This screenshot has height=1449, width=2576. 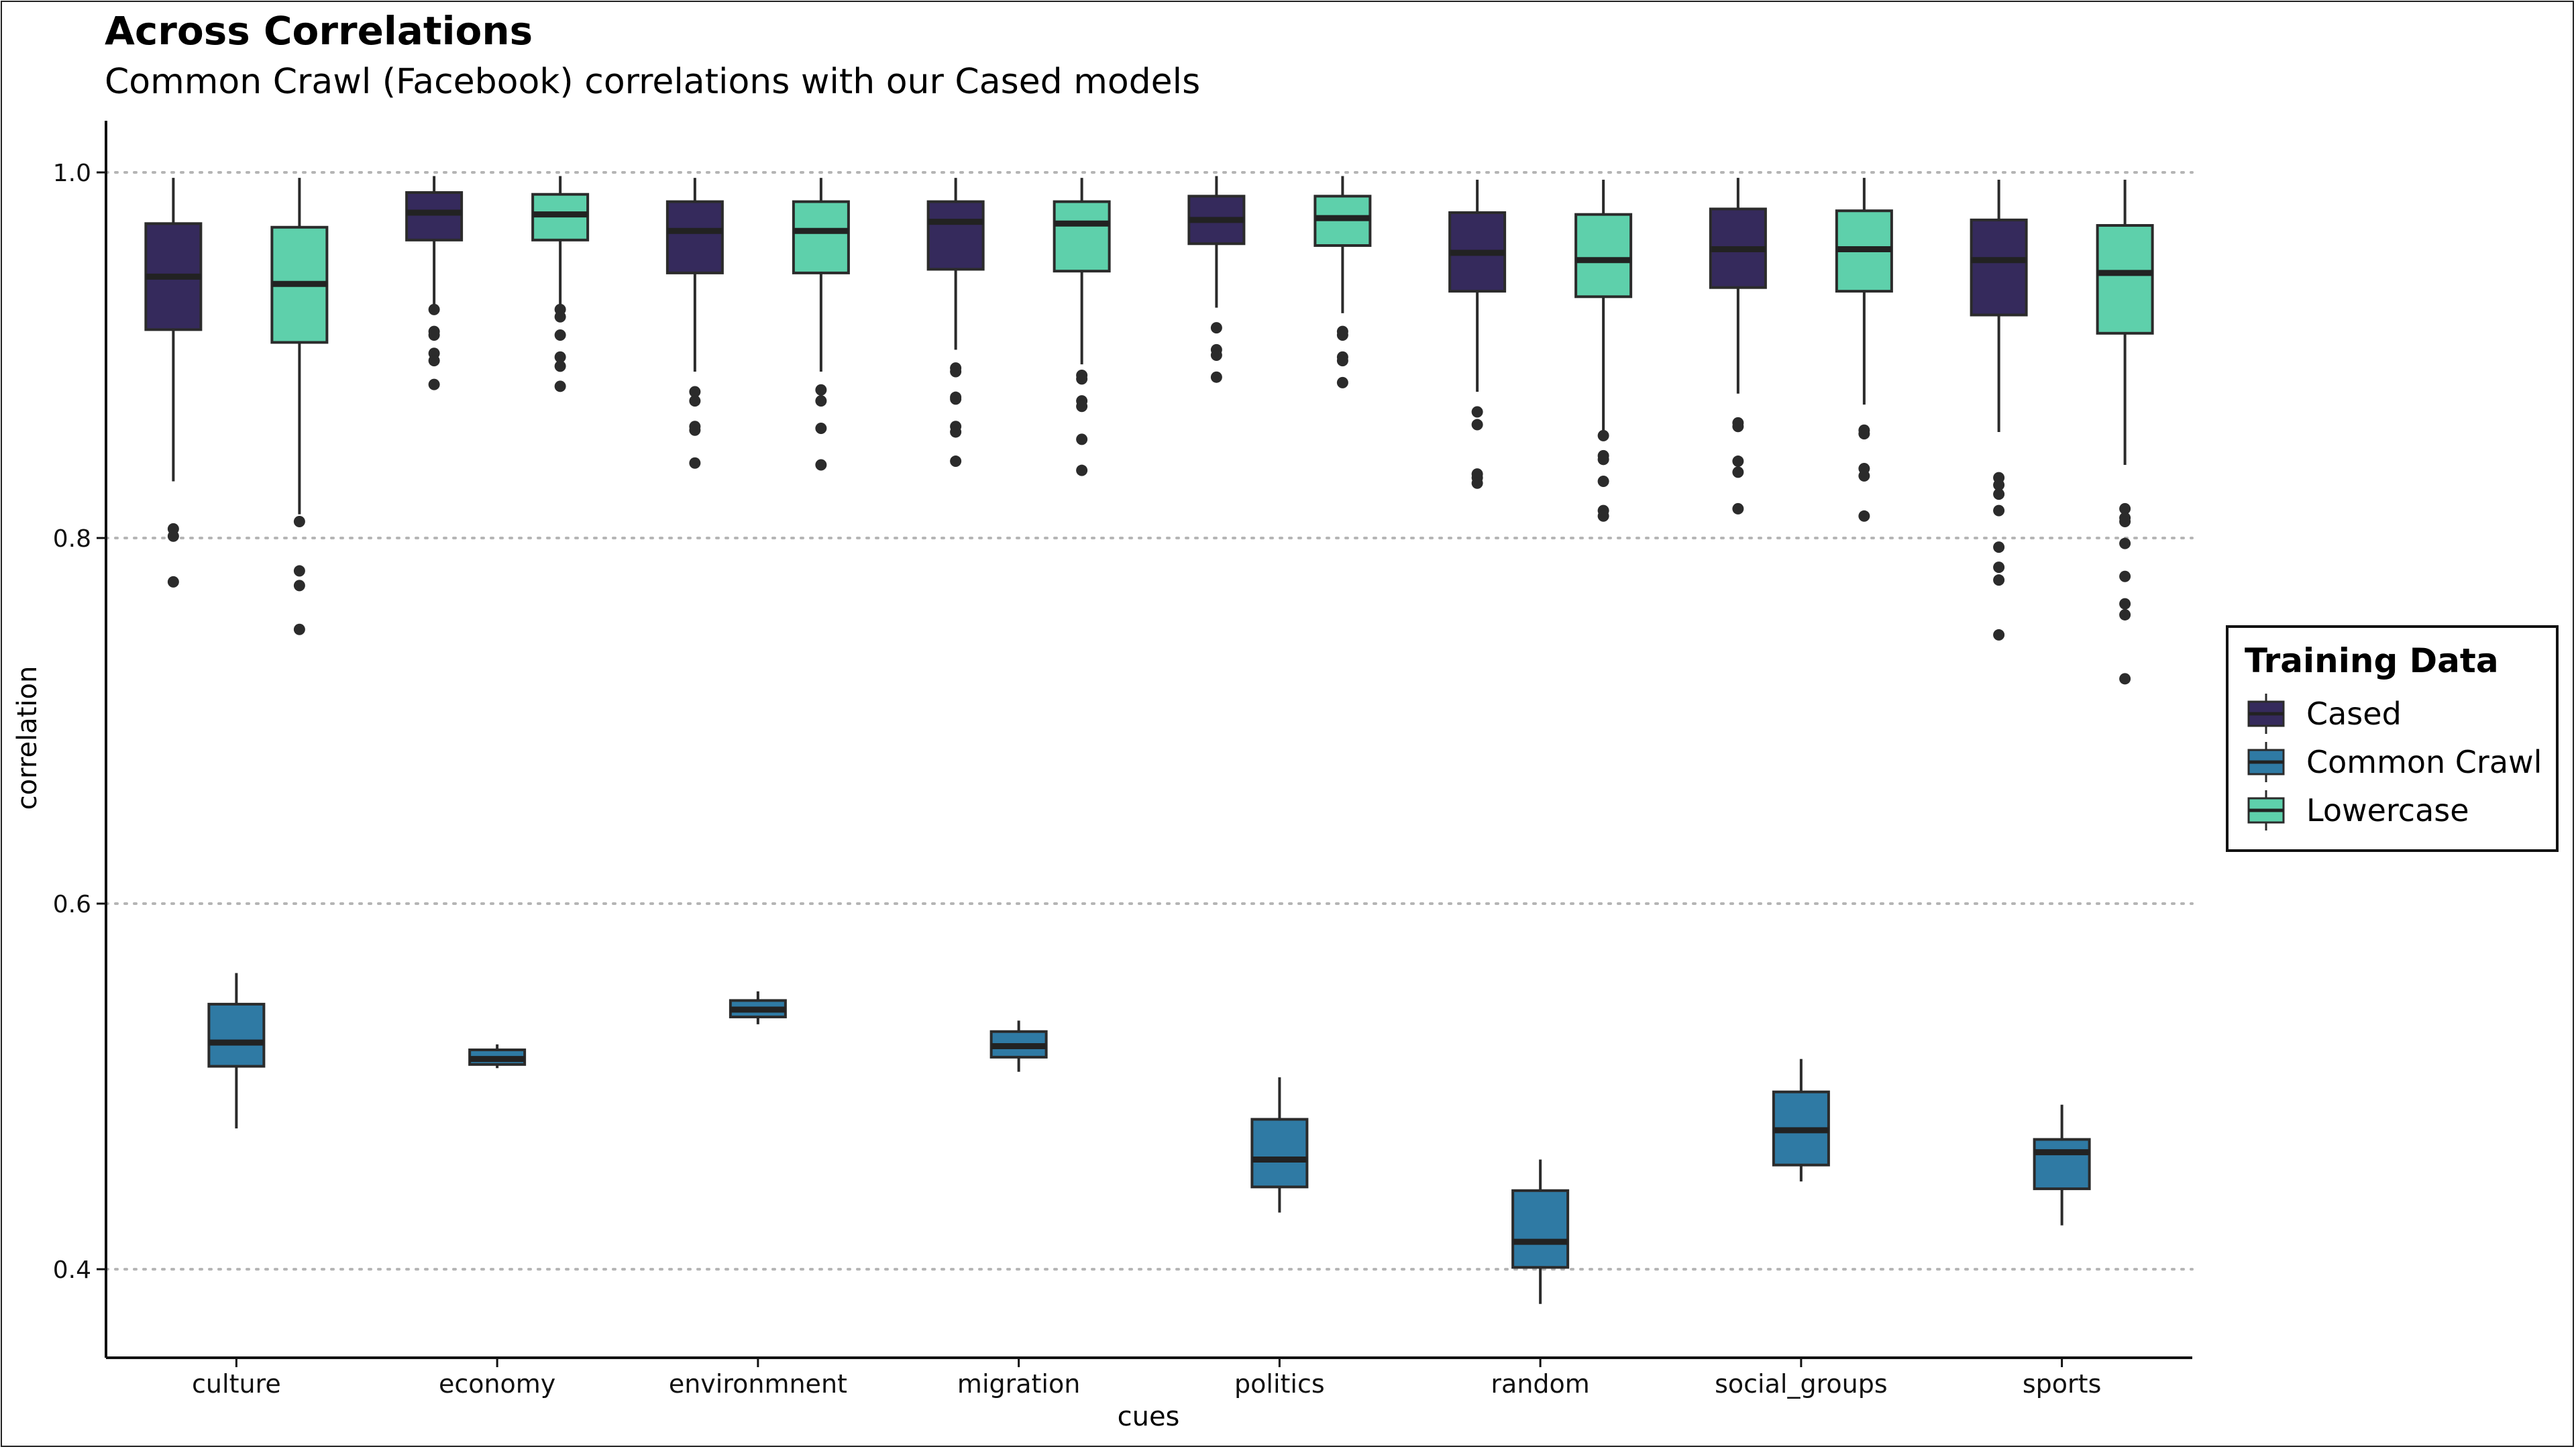 I want to click on box-random-lowercase, so click(x=1603, y=350).